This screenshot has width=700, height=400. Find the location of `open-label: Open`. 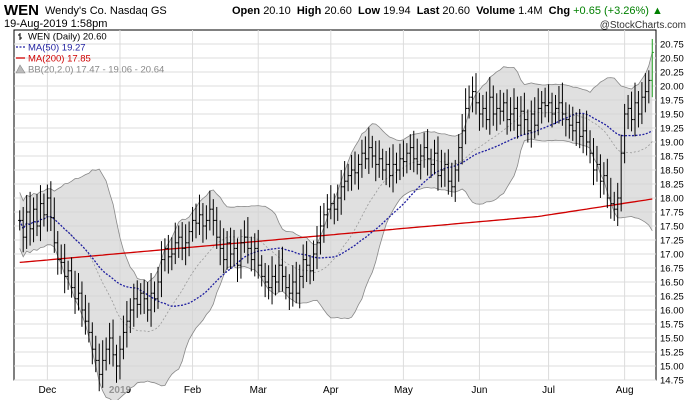

open-label: Open is located at coordinates (246, 11).